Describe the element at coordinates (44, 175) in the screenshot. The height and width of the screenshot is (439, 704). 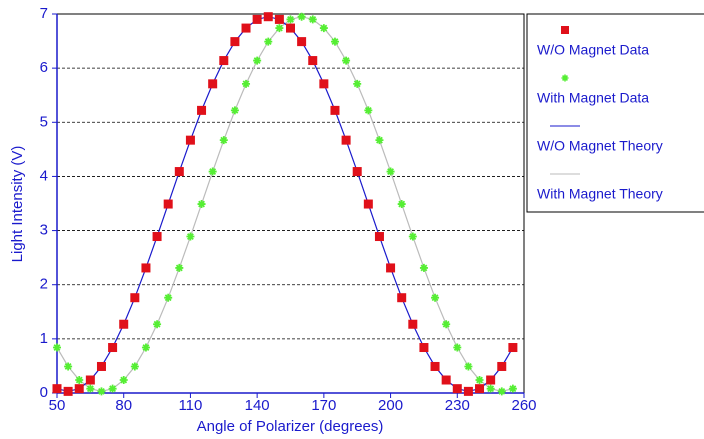
I see `y-tick-label: 4` at that location.